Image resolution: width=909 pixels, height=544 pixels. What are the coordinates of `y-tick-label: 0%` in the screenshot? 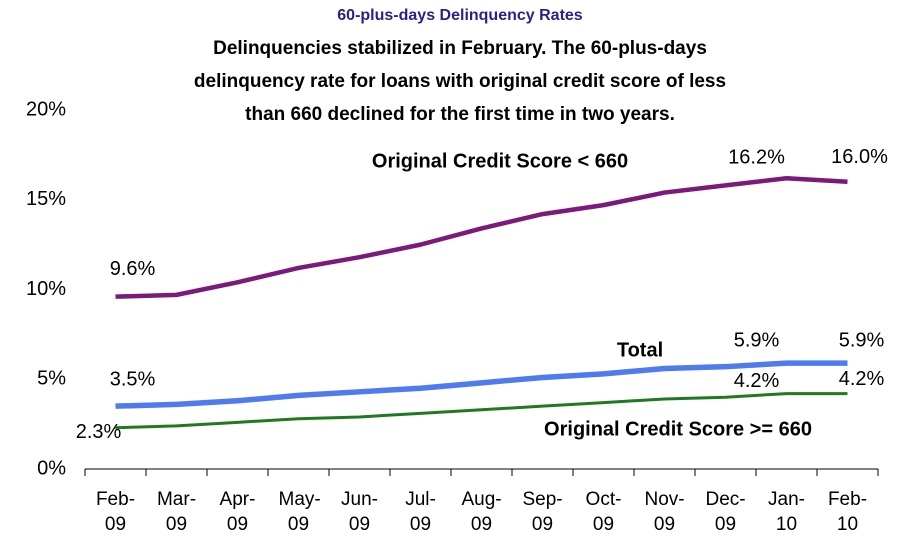 It's located at (51, 468).